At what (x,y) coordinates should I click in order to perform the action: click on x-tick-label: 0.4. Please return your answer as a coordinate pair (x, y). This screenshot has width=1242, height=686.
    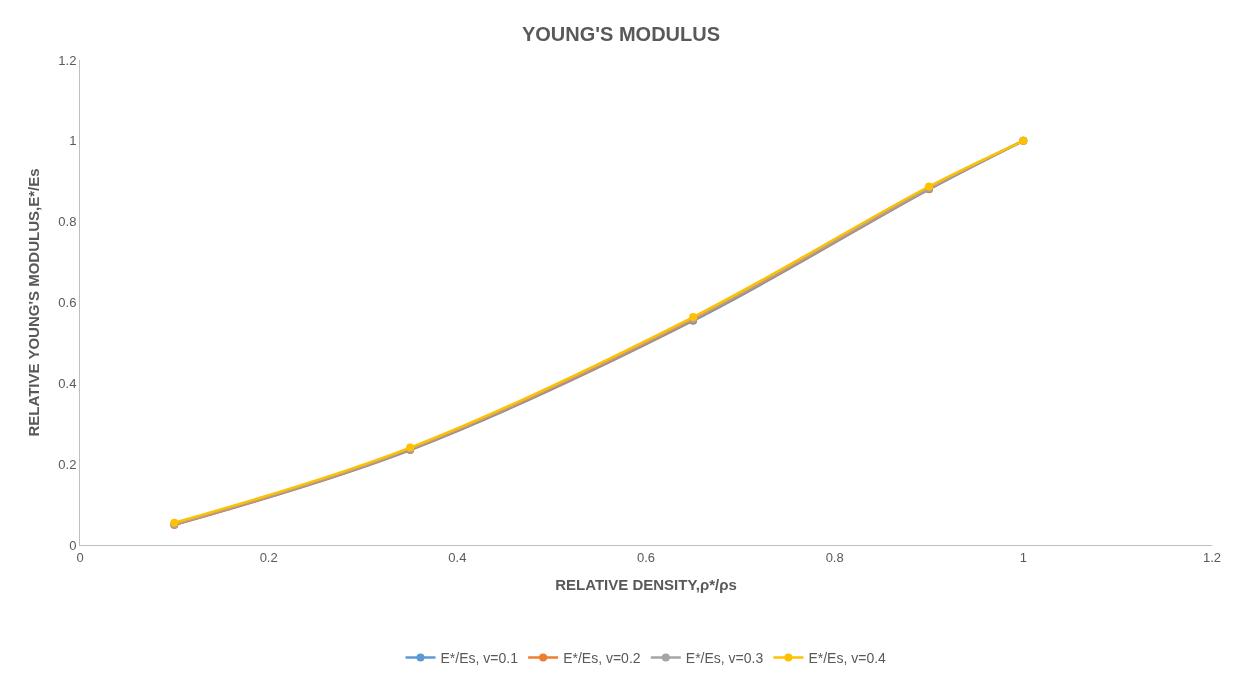
    Looking at the image, I should click on (457, 557).